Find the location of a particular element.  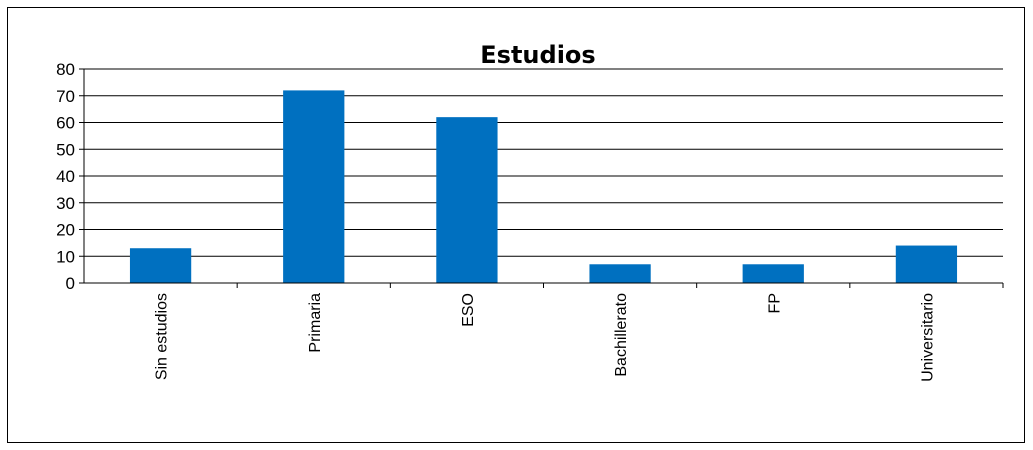

x-category-label: Universitario is located at coordinates (927, 337).